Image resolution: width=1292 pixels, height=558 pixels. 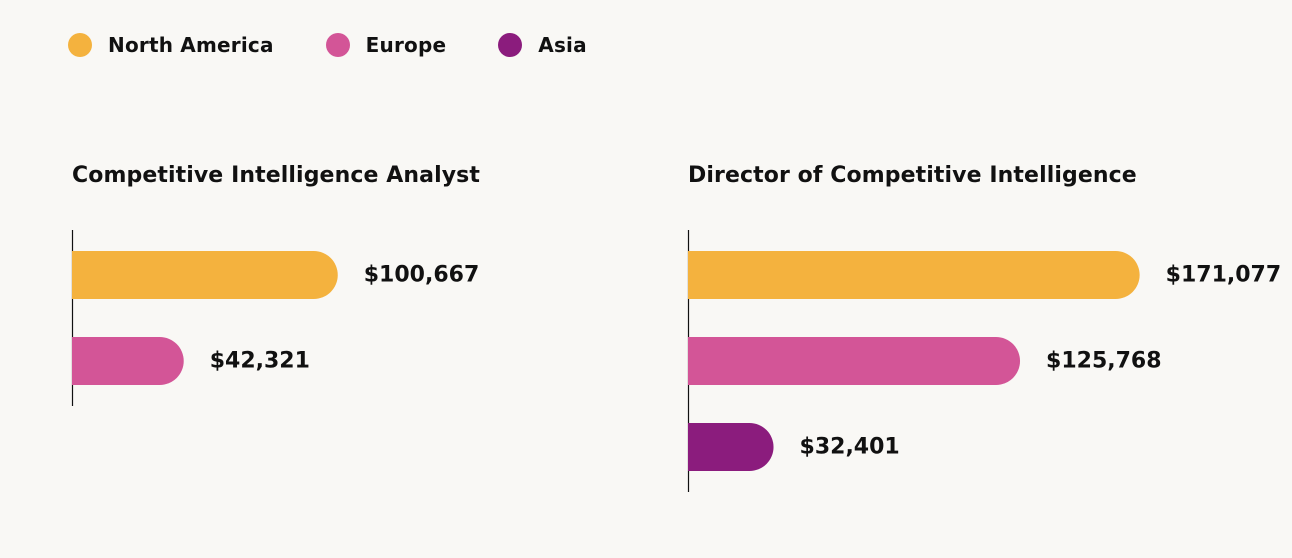 What do you see at coordinates (260, 361) in the screenshot?
I see `bar-value-label-europe: $42,321` at bounding box center [260, 361].